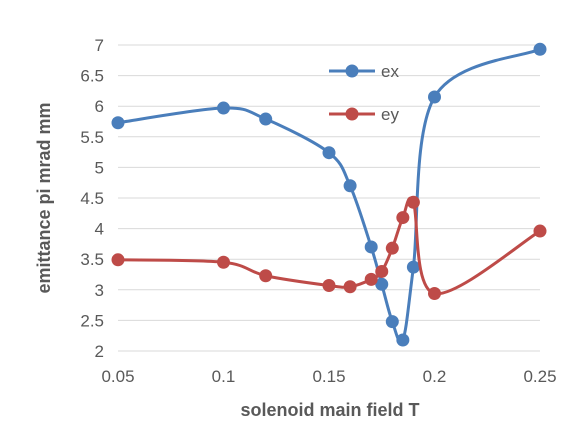 The width and height of the screenshot is (575, 425). What do you see at coordinates (92, 259) in the screenshot?
I see `y-tick-label: 3.5` at bounding box center [92, 259].